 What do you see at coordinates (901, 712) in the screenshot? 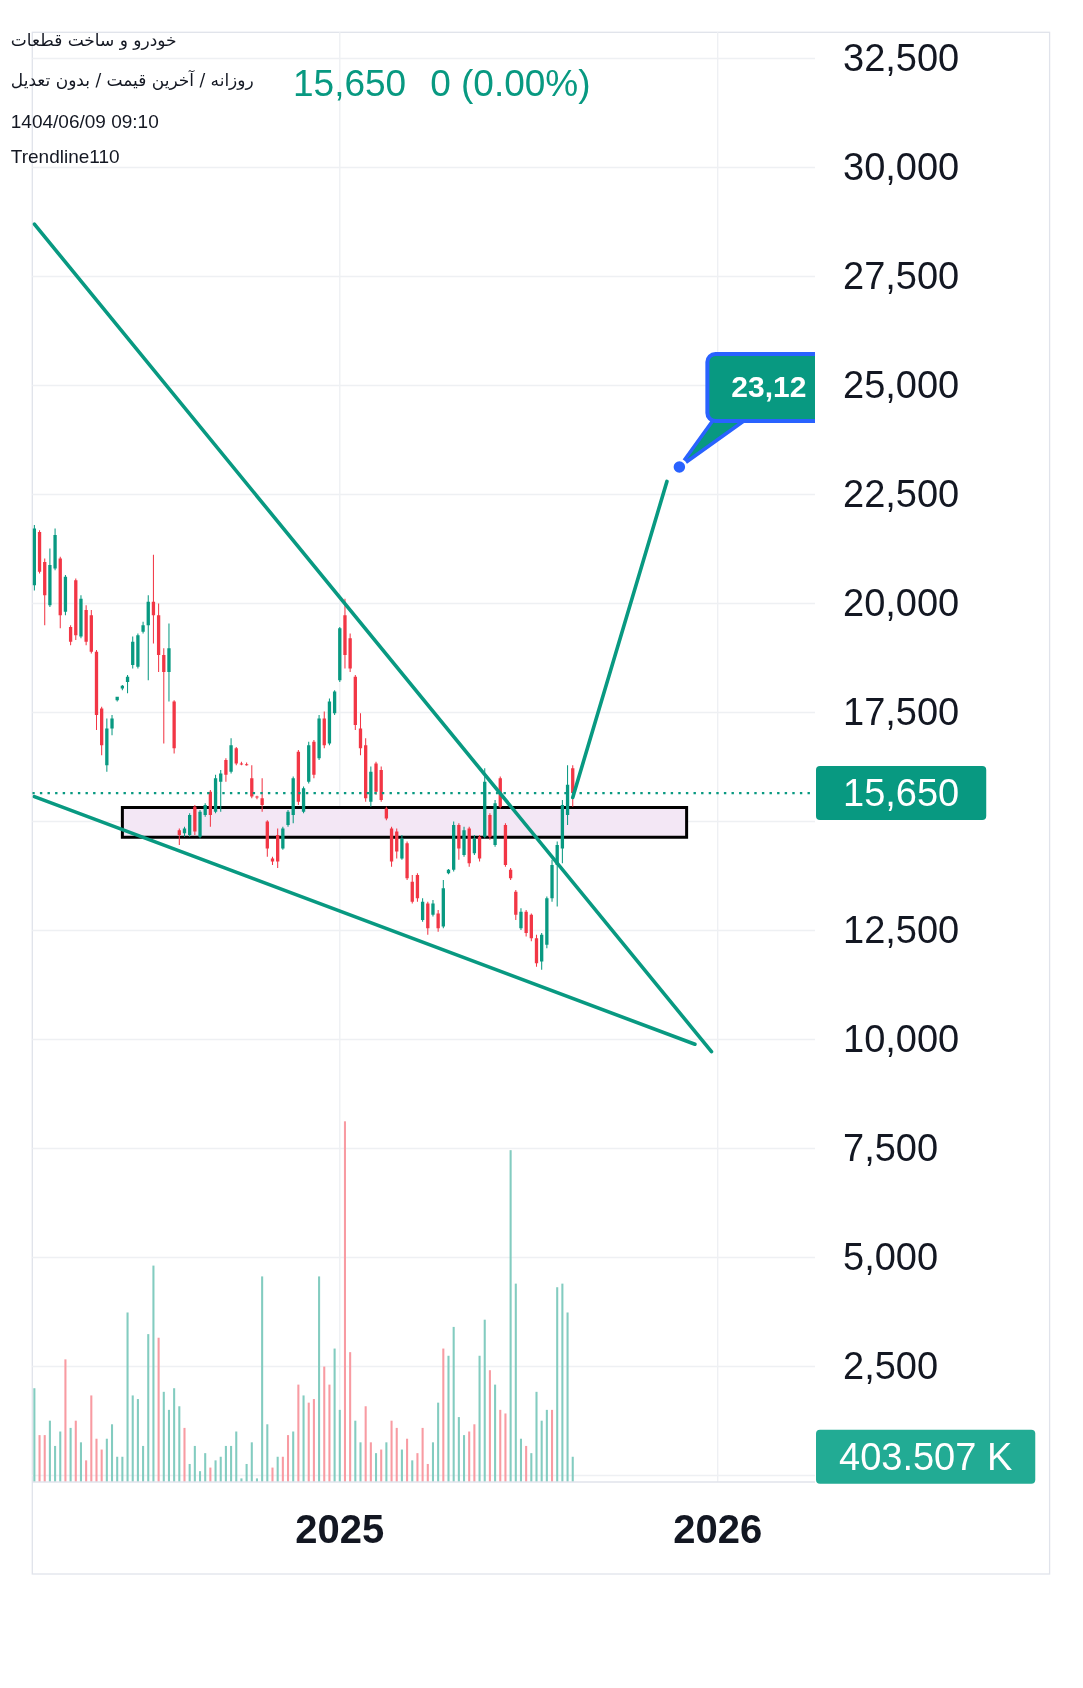
I see `y-tick-label: 17,500` at bounding box center [901, 712].